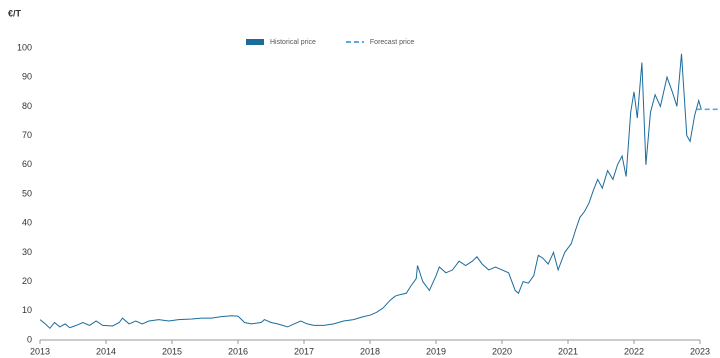  I want to click on y-tick-label: 100, so click(24, 47).